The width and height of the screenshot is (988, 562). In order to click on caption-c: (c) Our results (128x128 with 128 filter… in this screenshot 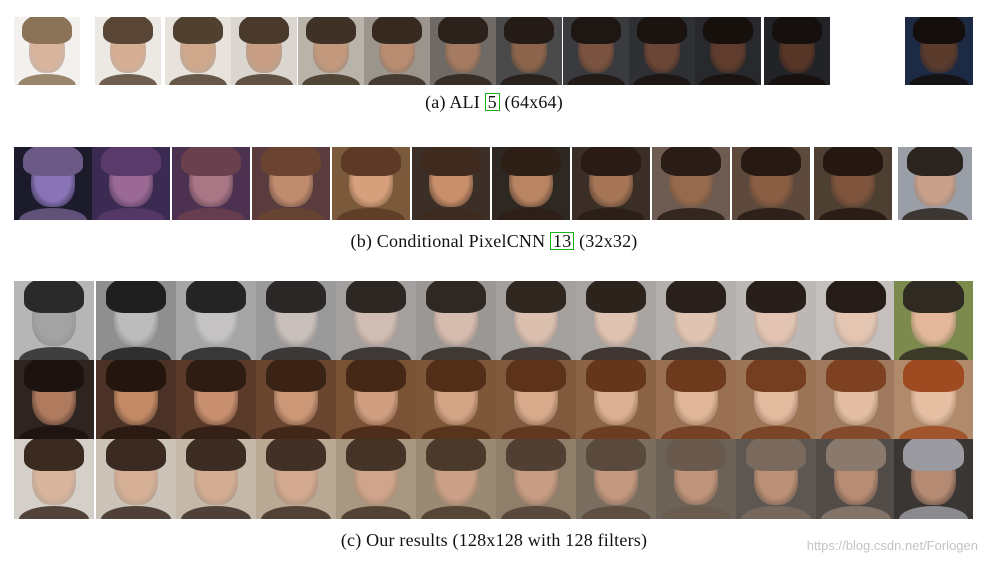, I will do `click(494, 540)`.